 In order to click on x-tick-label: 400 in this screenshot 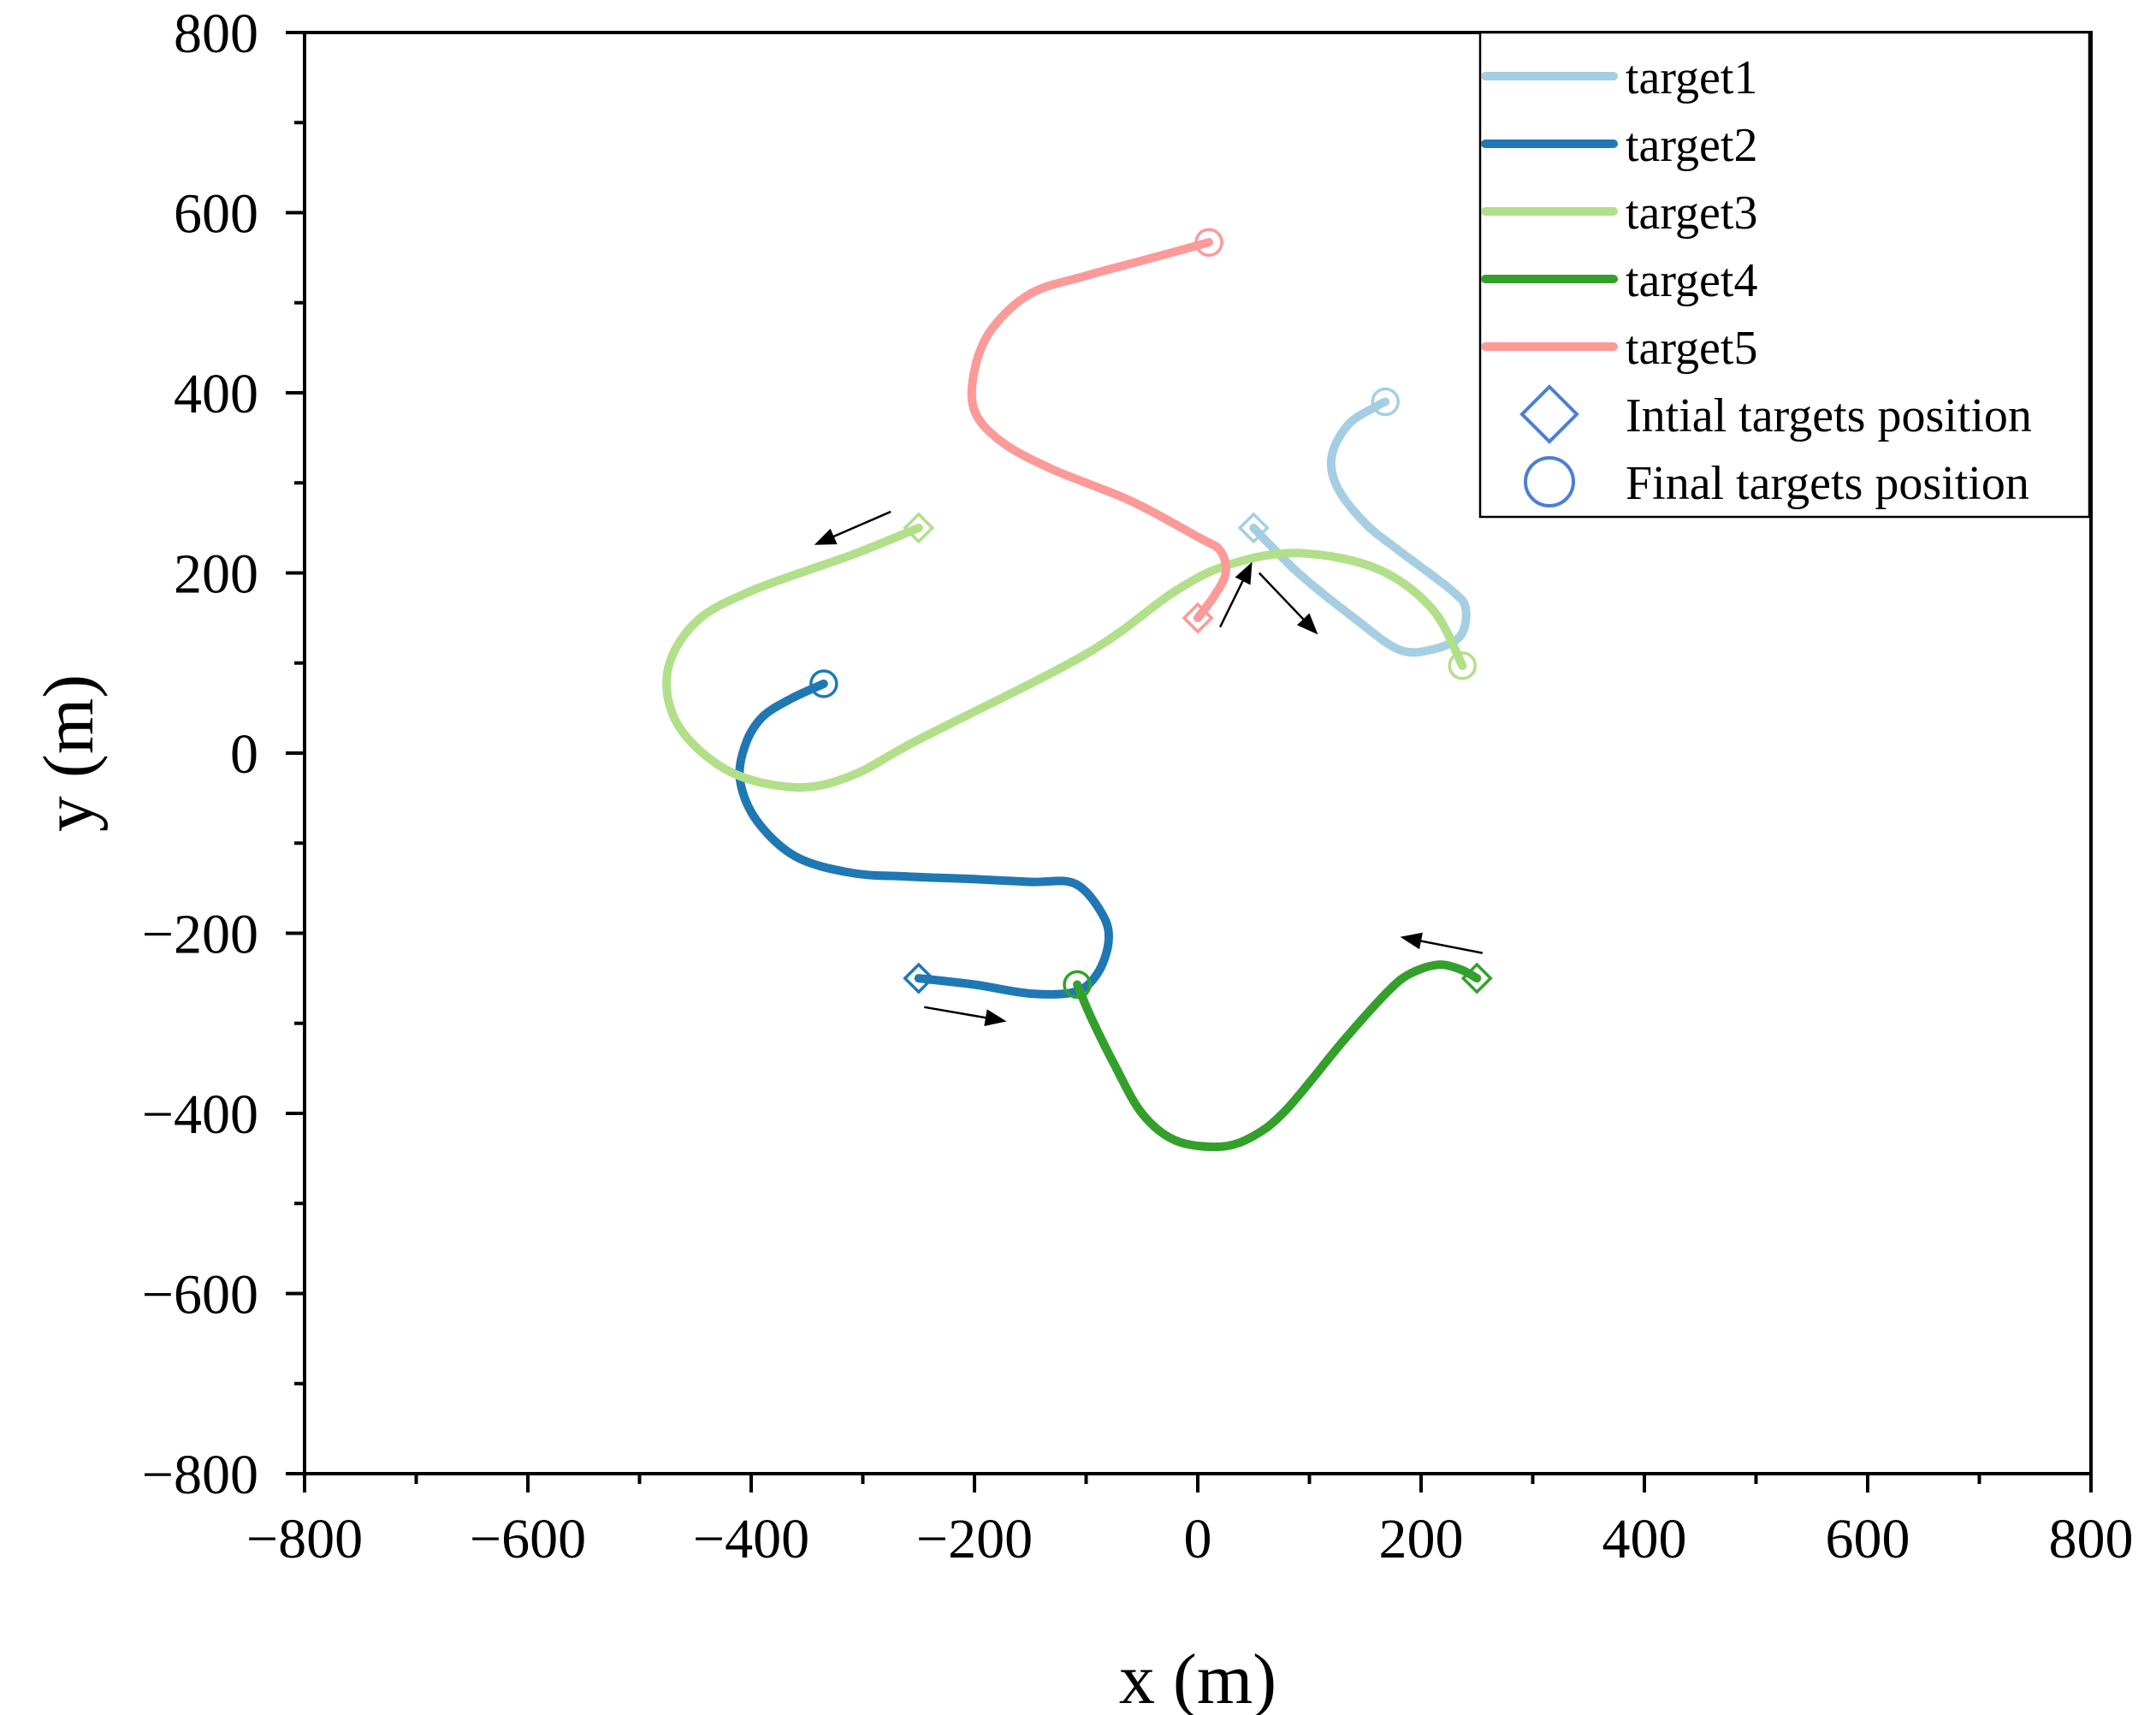, I will do `click(1644, 1539)`.